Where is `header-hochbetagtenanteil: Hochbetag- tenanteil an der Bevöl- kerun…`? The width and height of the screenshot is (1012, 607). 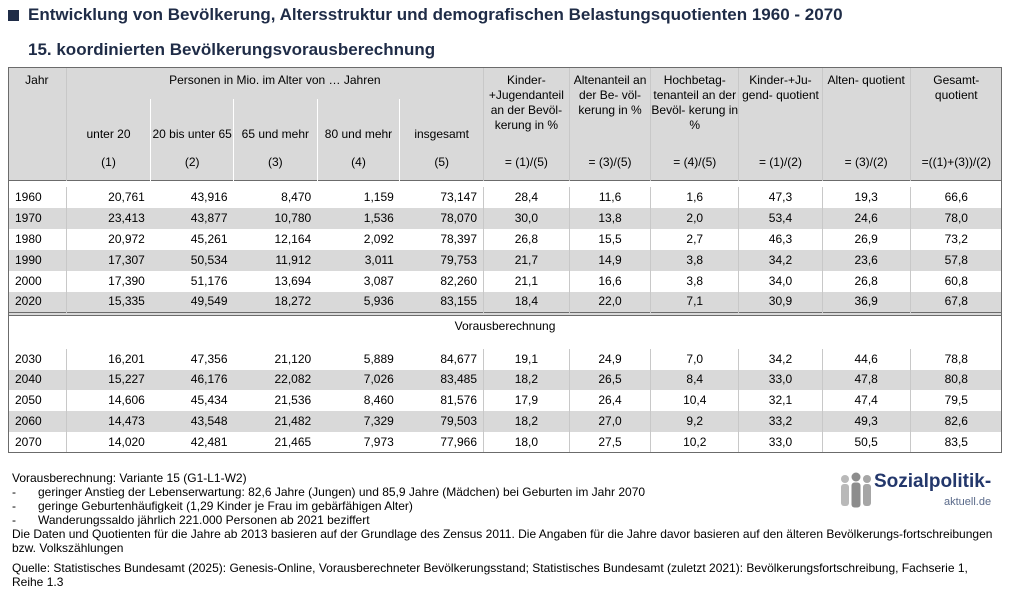 header-hochbetagtenanteil: Hochbetag- tenanteil an der Bevöl- kerun… is located at coordinates (694, 109).